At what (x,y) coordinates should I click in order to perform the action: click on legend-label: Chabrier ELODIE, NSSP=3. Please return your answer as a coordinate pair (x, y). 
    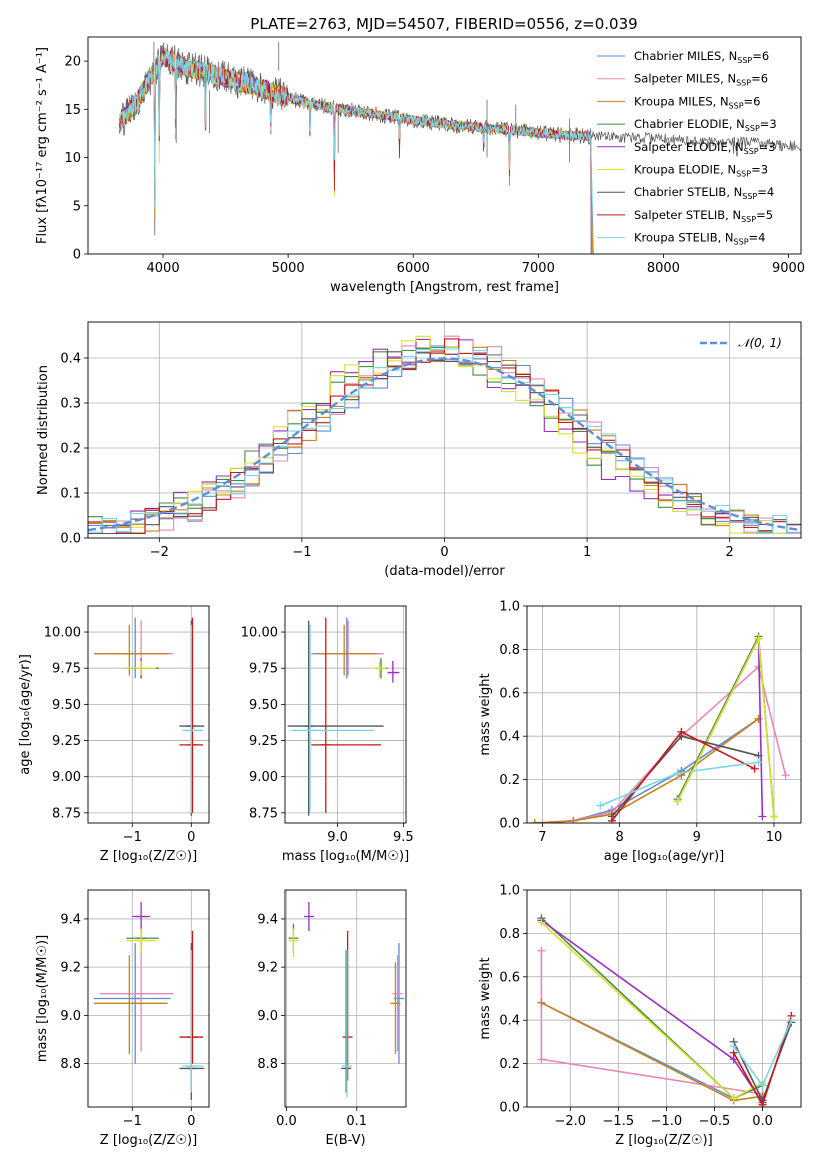
    Looking at the image, I should click on (705, 125).